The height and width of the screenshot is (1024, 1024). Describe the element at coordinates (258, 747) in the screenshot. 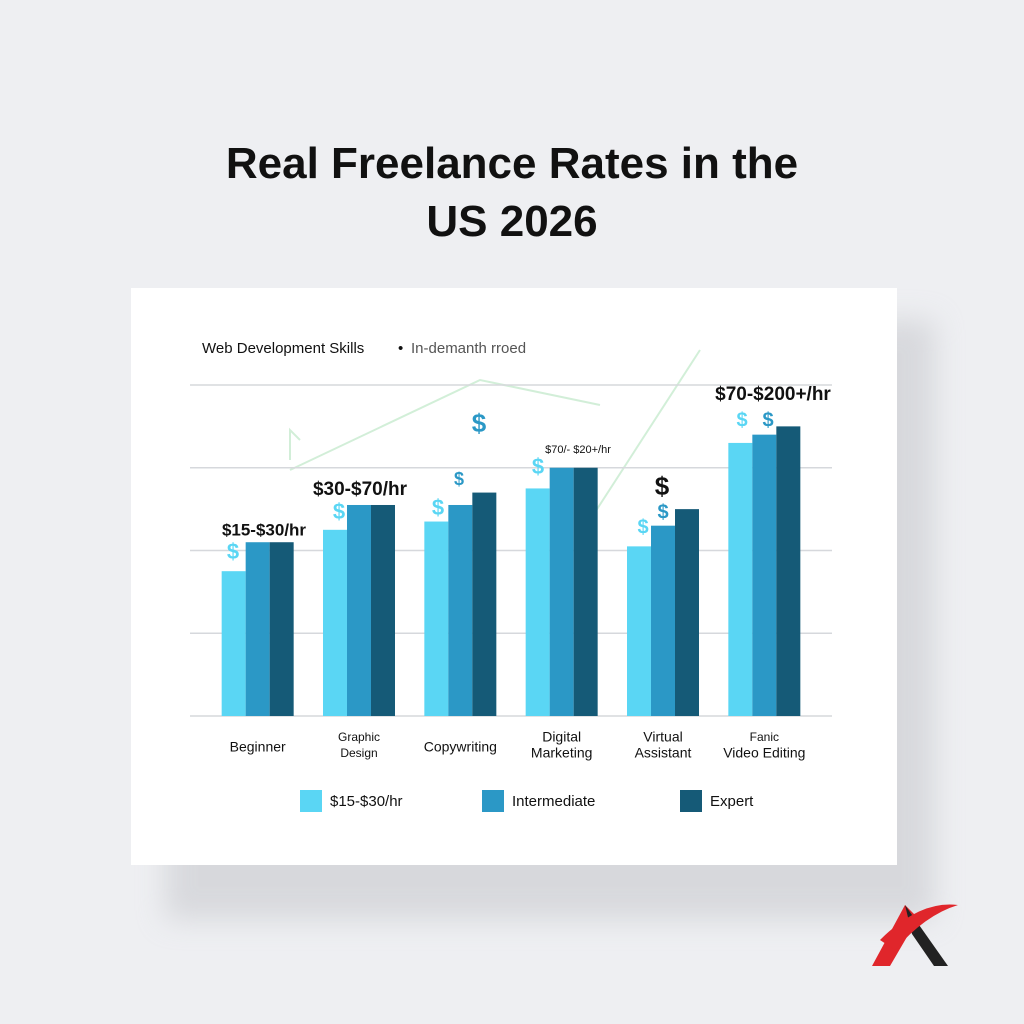

I see `x-tick-label: Beginner` at that location.